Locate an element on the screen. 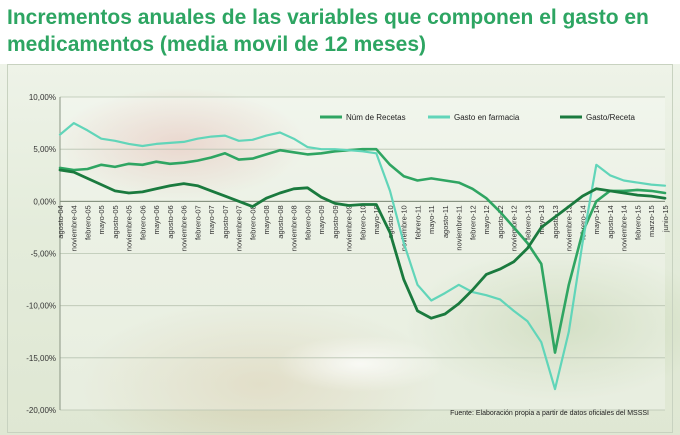 This screenshot has height=435, width=680. y-tick-label: -10,00% is located at coordinates (41, 306).